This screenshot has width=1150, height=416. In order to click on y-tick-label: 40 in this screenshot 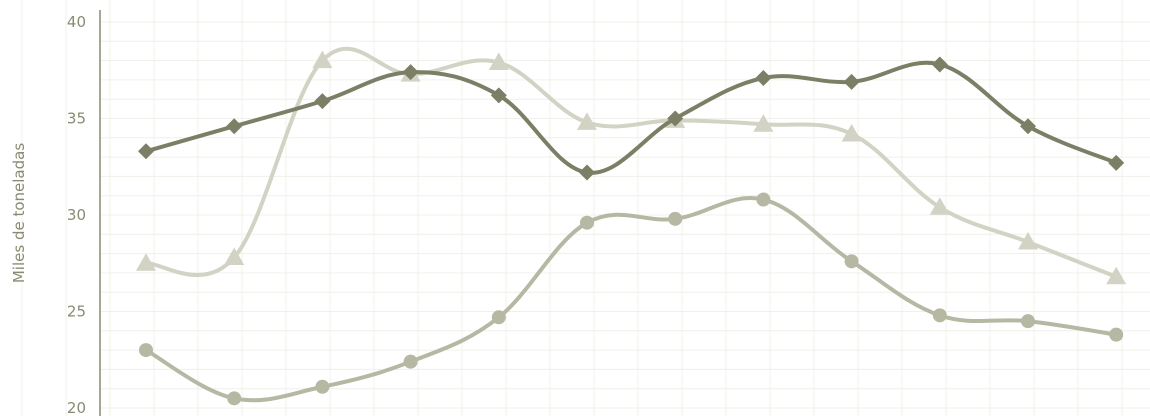, I will do `click(76, 22)`.